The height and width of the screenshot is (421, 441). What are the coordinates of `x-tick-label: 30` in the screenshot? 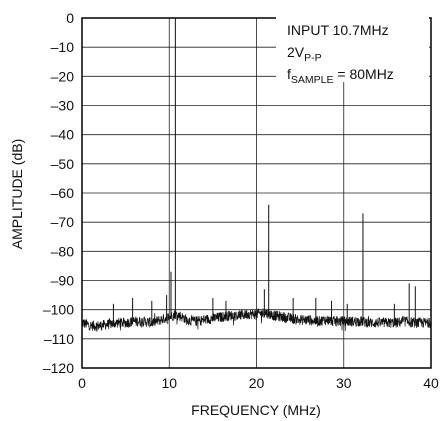 It's located at (344, 383).